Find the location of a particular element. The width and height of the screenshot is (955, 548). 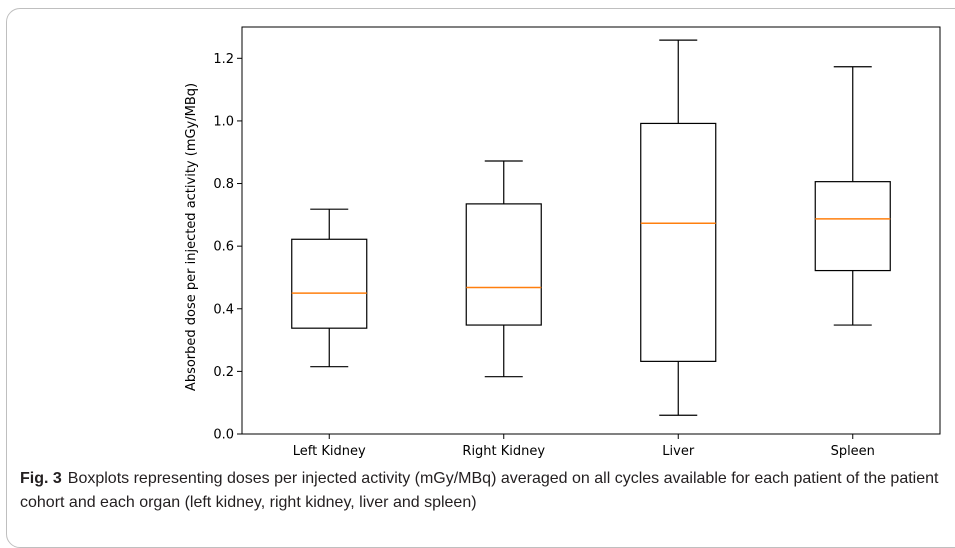

x-tick-label: Liver is located at coordinates (678, 451).